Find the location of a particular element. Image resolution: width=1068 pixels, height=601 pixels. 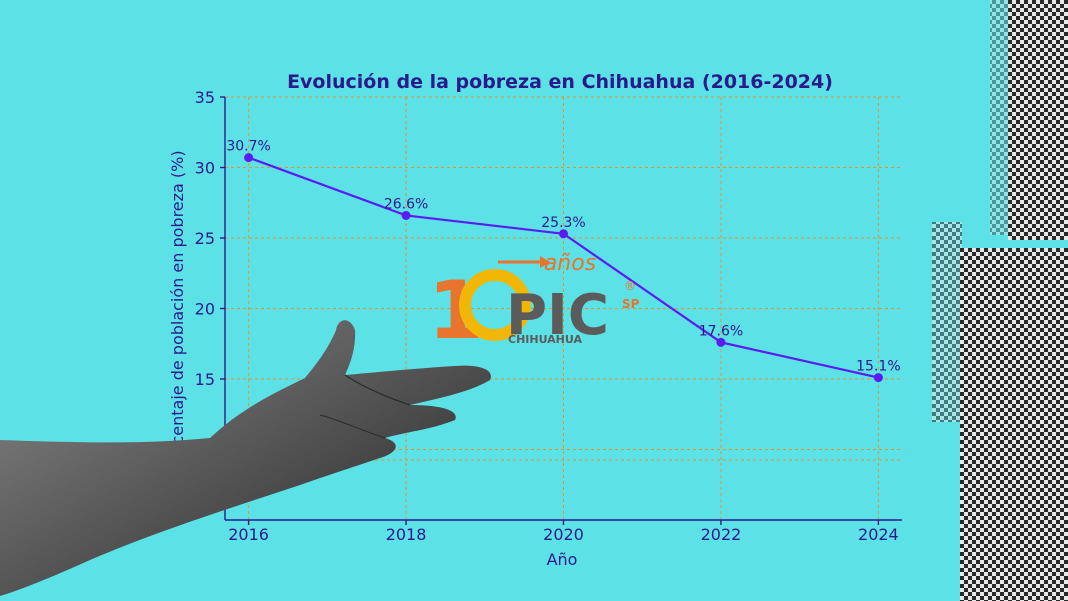

y-tick-label: 30 is located at coordinates (205, 168).